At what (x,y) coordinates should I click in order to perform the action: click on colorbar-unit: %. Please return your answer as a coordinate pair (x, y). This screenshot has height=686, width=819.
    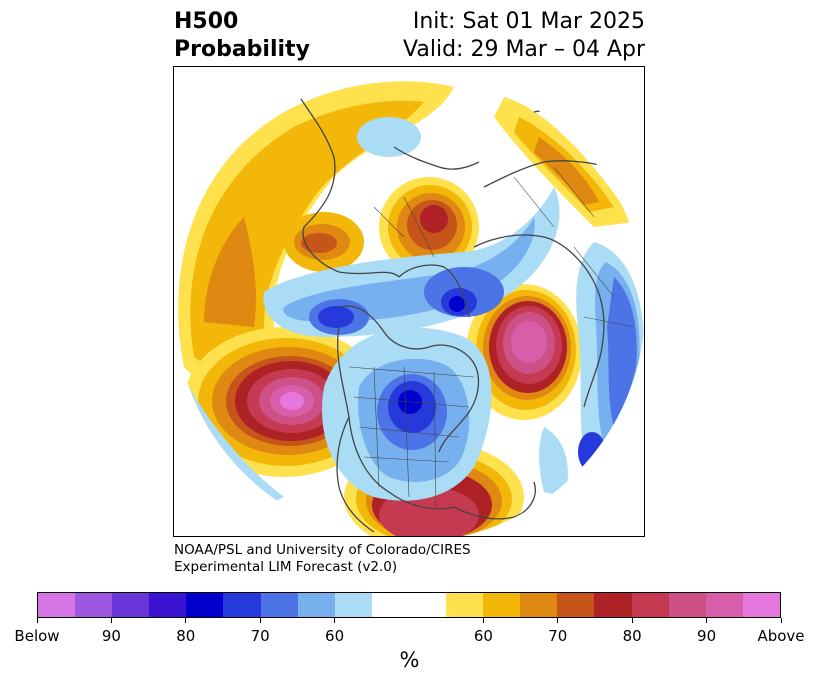
    Looking at the image, I should click on (409, 660).